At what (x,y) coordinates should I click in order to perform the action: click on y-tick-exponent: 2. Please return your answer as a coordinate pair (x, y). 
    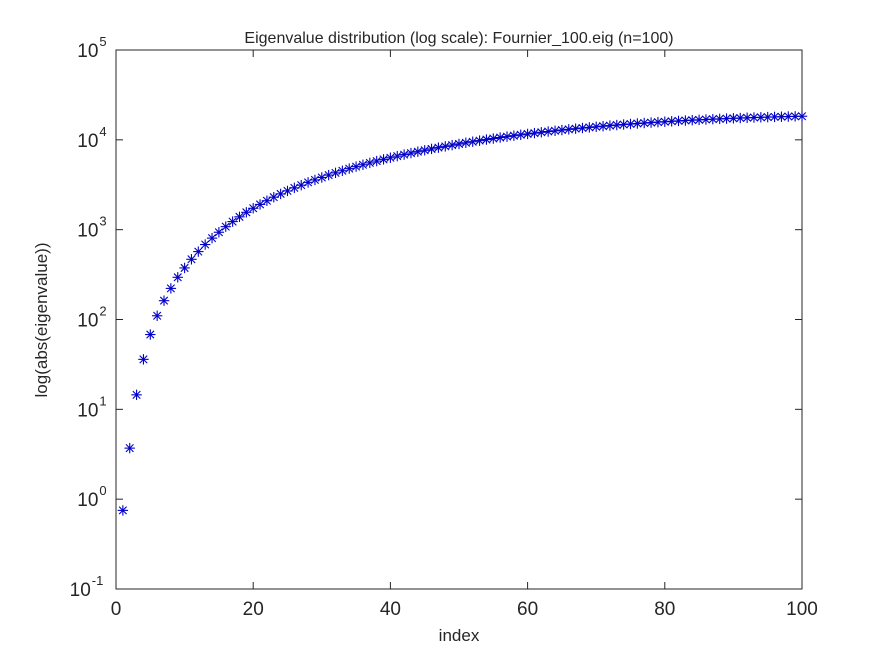
    Looking at the image, I should click on (102, 311).